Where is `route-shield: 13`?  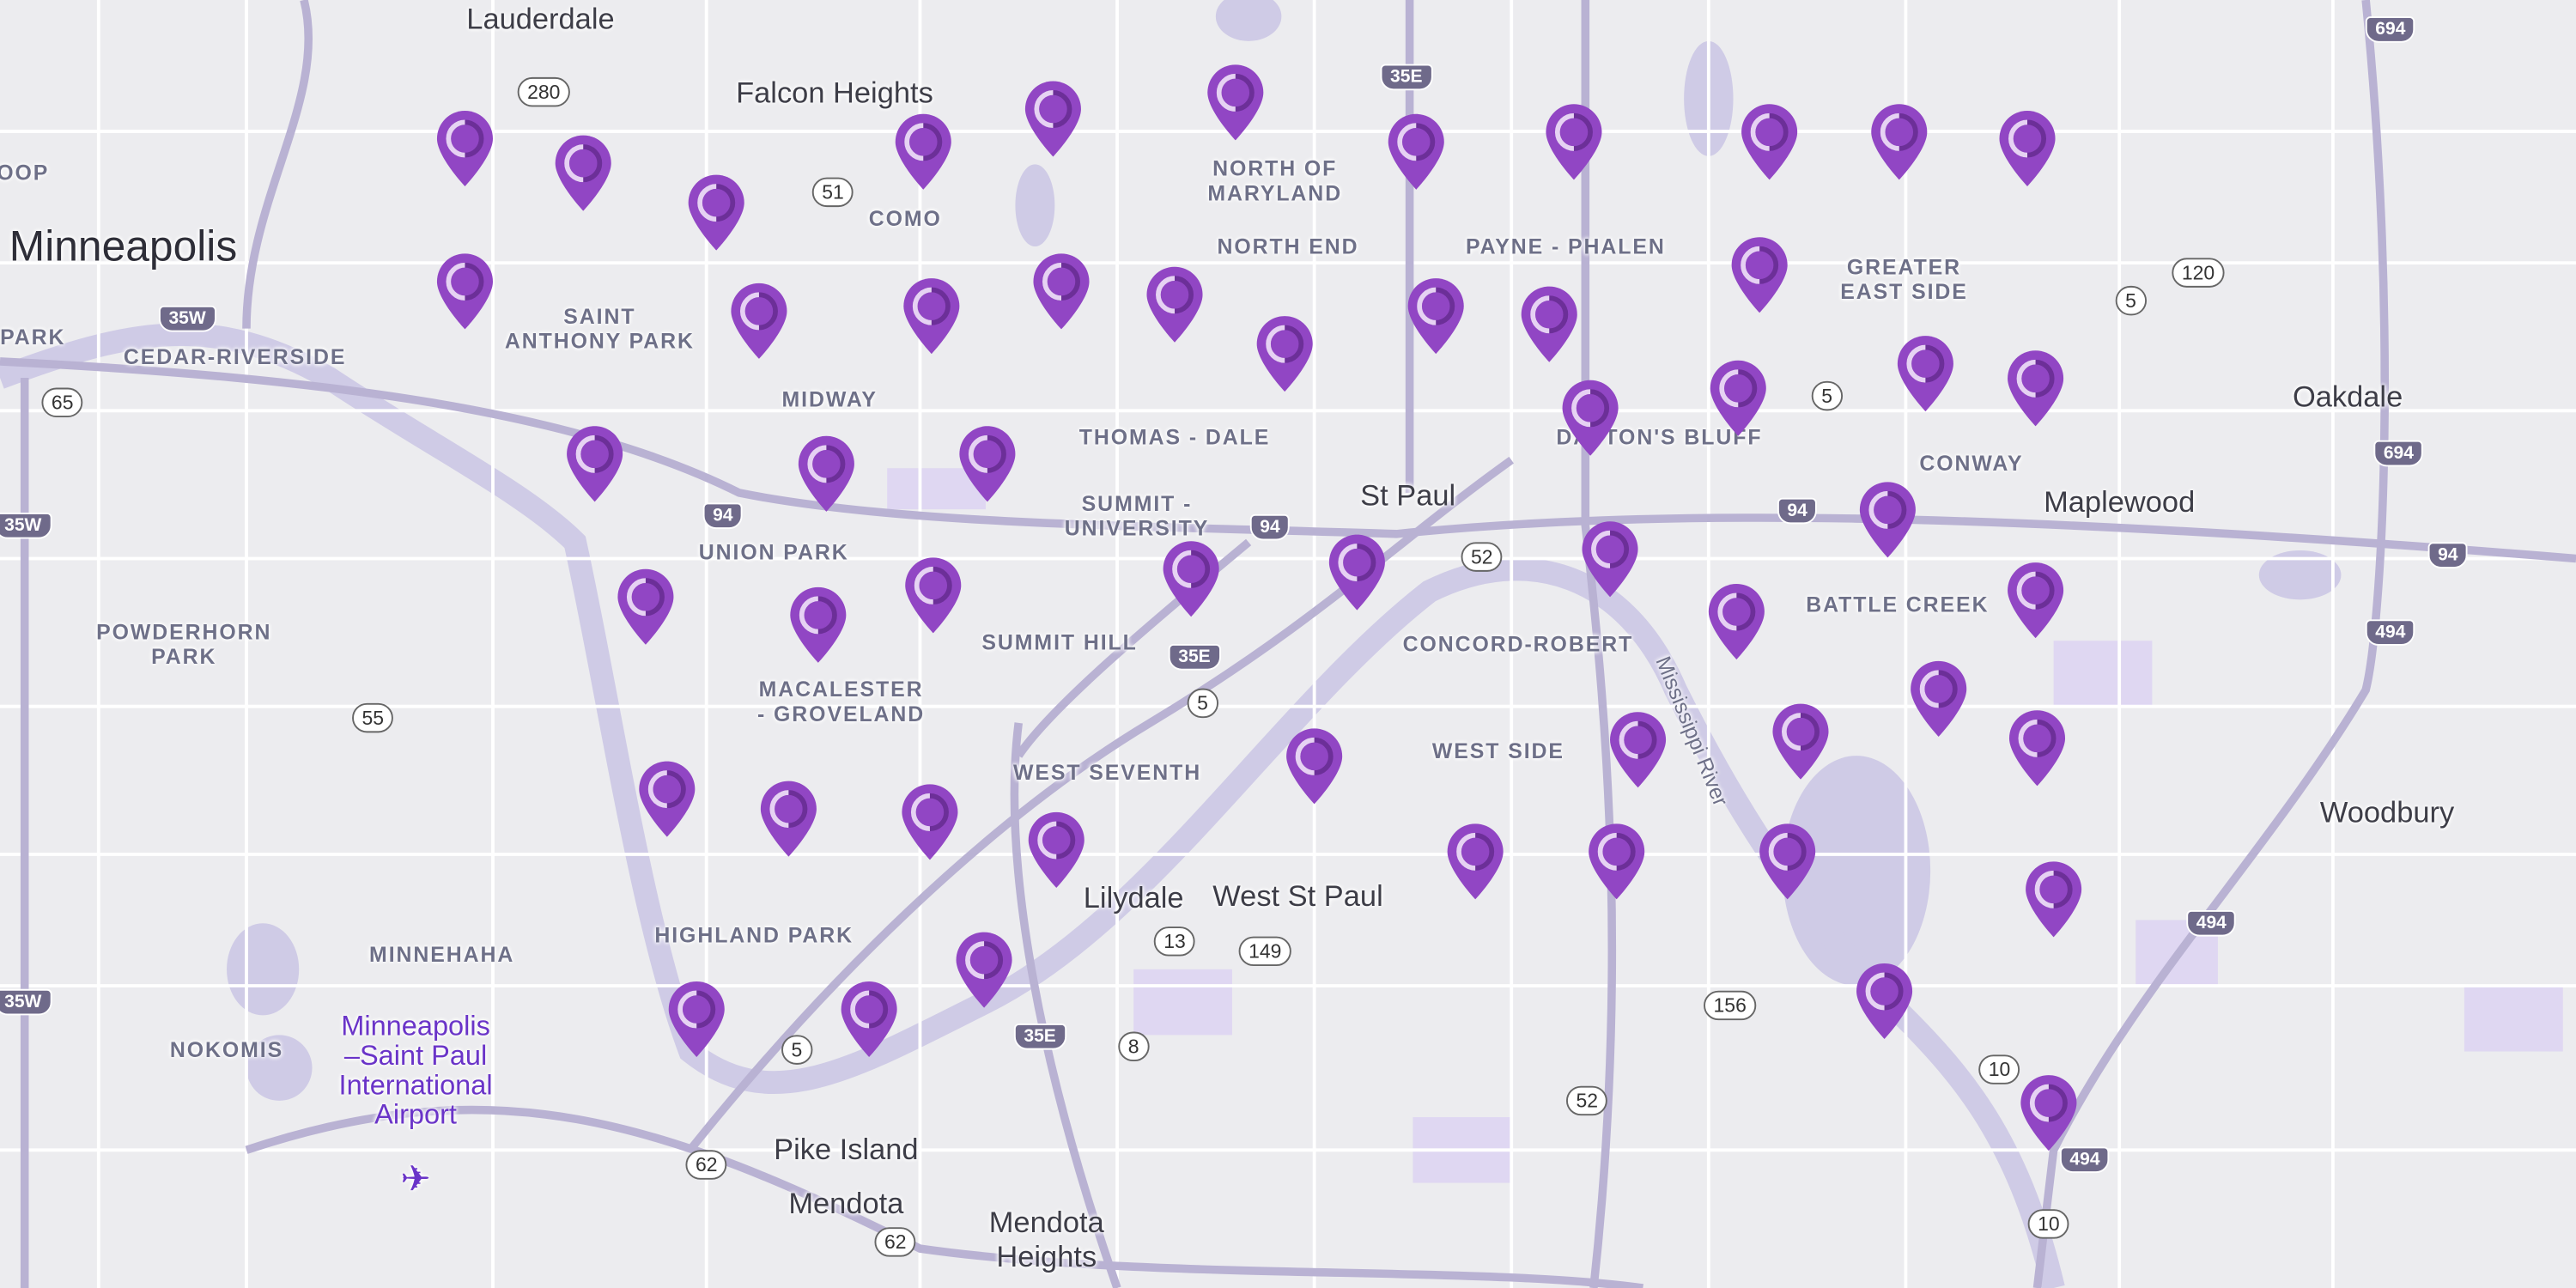
route-shield: 13 is located at coordinates (1174, 942).